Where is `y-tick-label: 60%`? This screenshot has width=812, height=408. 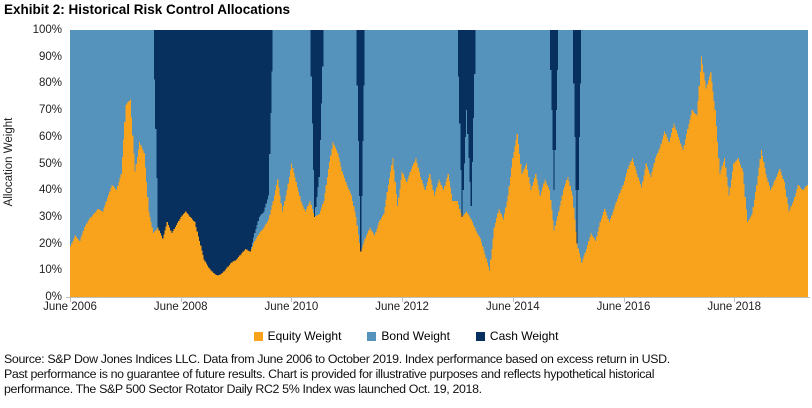
y-tick-label: 60% is located at coordinates (50, 136).